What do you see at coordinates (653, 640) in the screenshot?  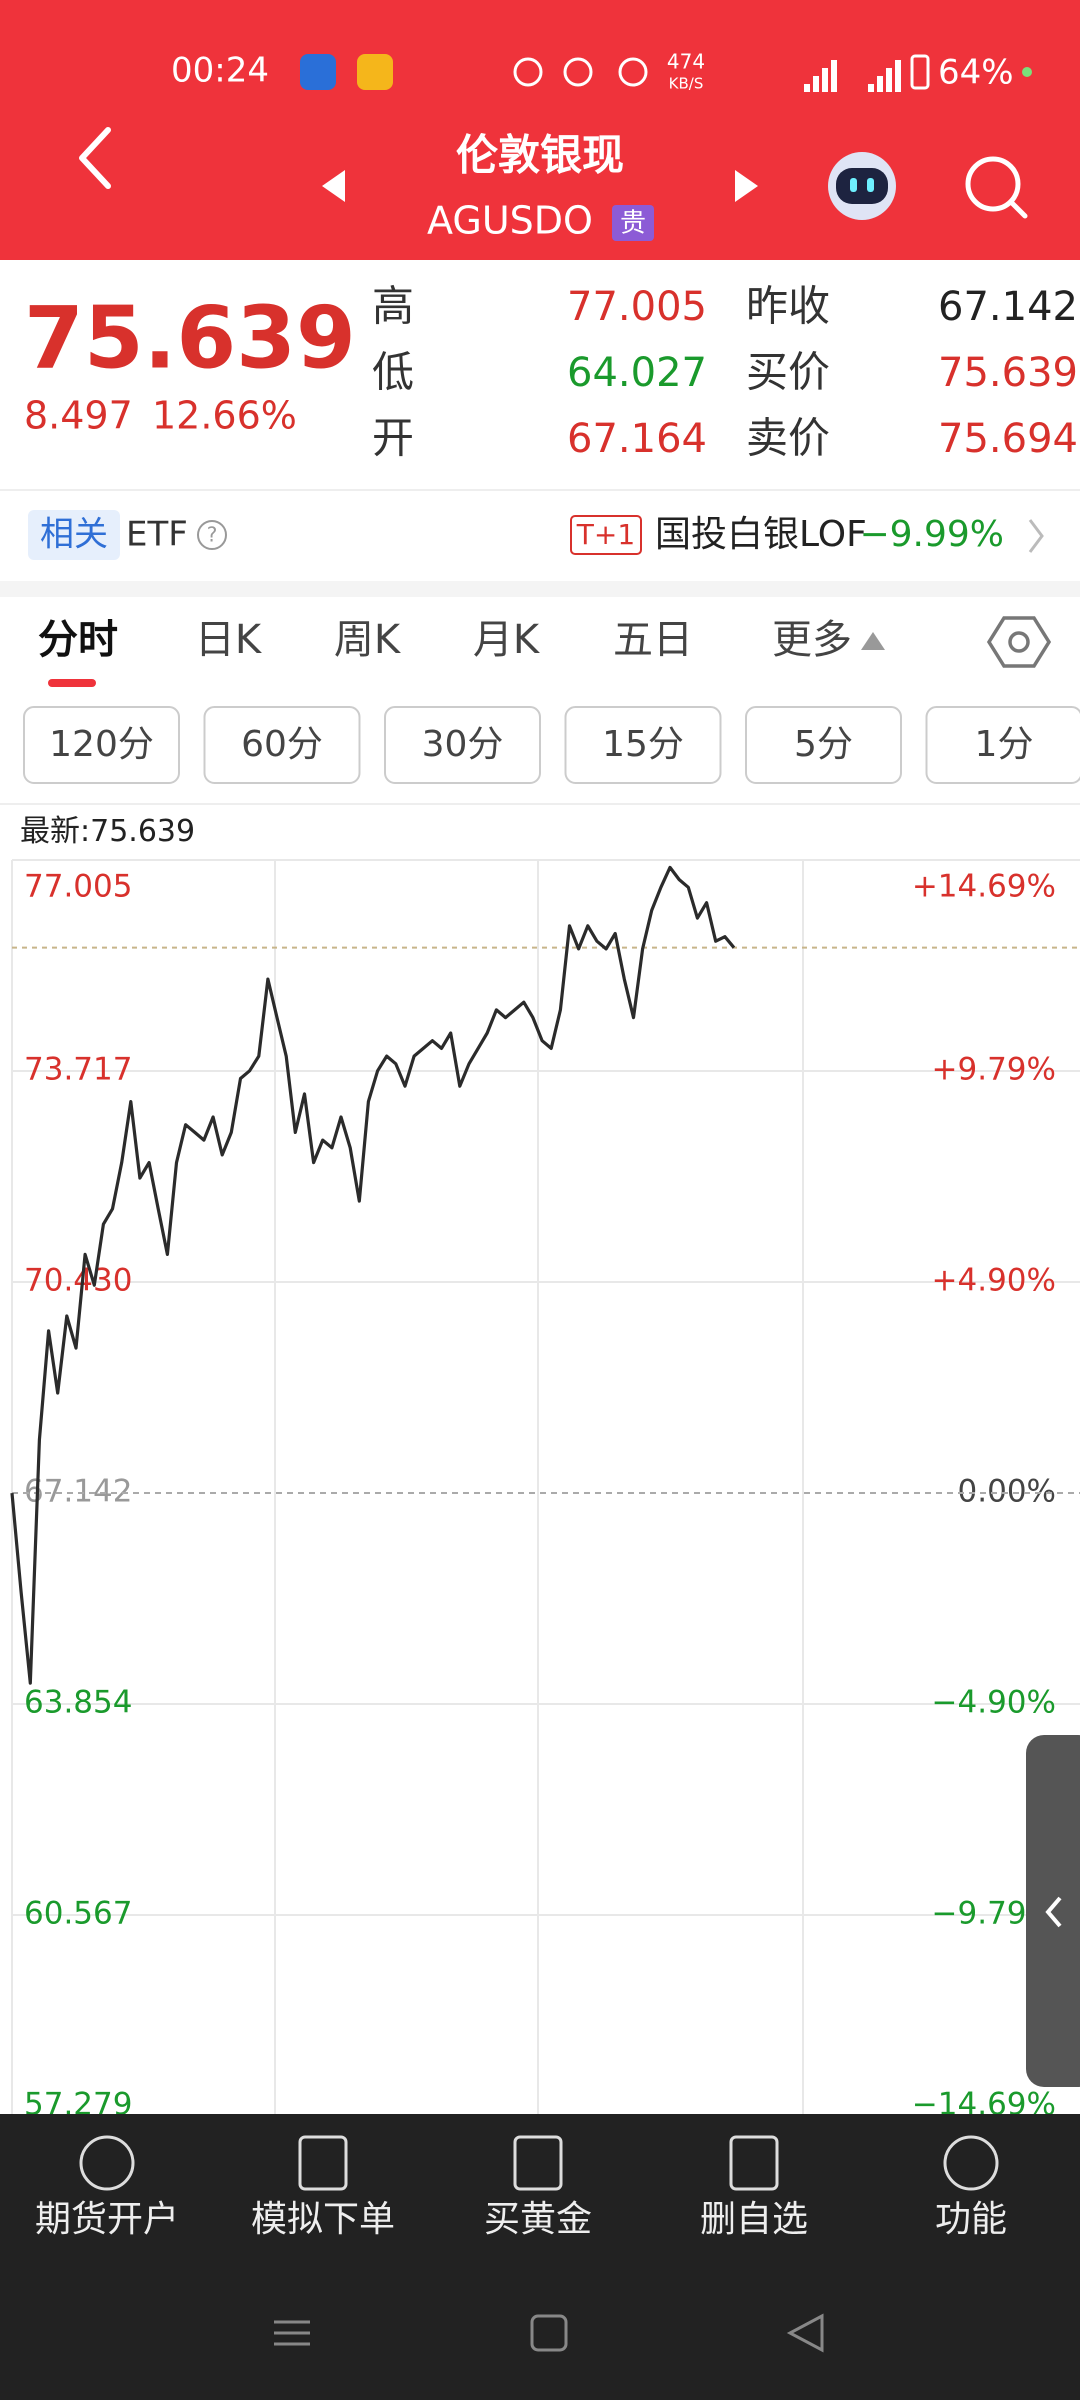 I see `tab: 五日` at bounding box center [653, 640].